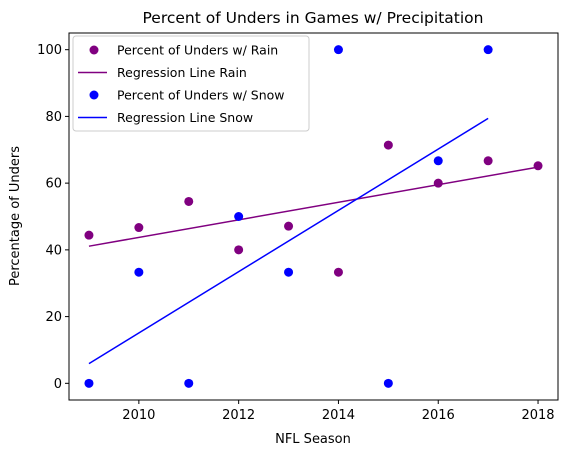  What do you see at coordinates (197, 50) in the screenshot?
I see `legend-label: Percent of Unders w/ Rain` at bounding box center [197, 50].